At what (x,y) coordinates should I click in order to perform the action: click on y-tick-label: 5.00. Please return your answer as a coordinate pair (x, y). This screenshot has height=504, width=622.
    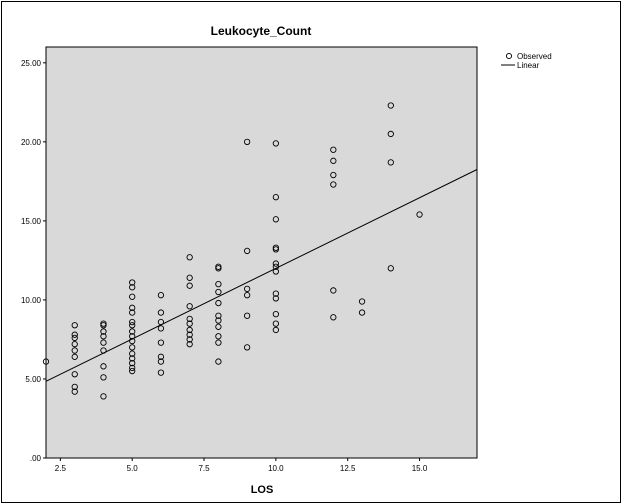
    Looking at the image, I should click on (33, 379).